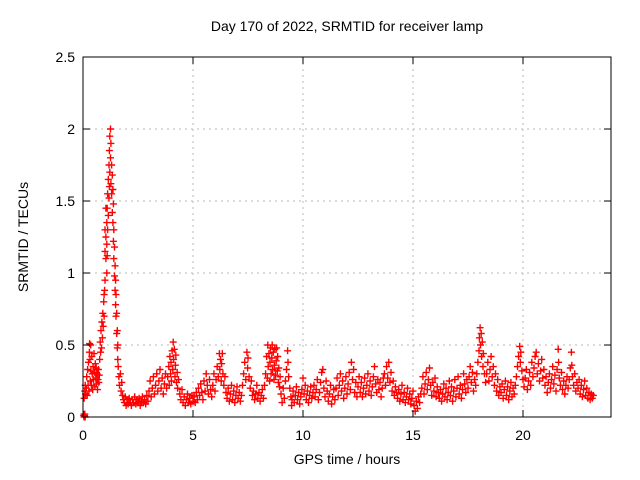  Describe the element at coordinates (66, 57) in the screenshot. I see `y-tick-label: 2.5` at that location.